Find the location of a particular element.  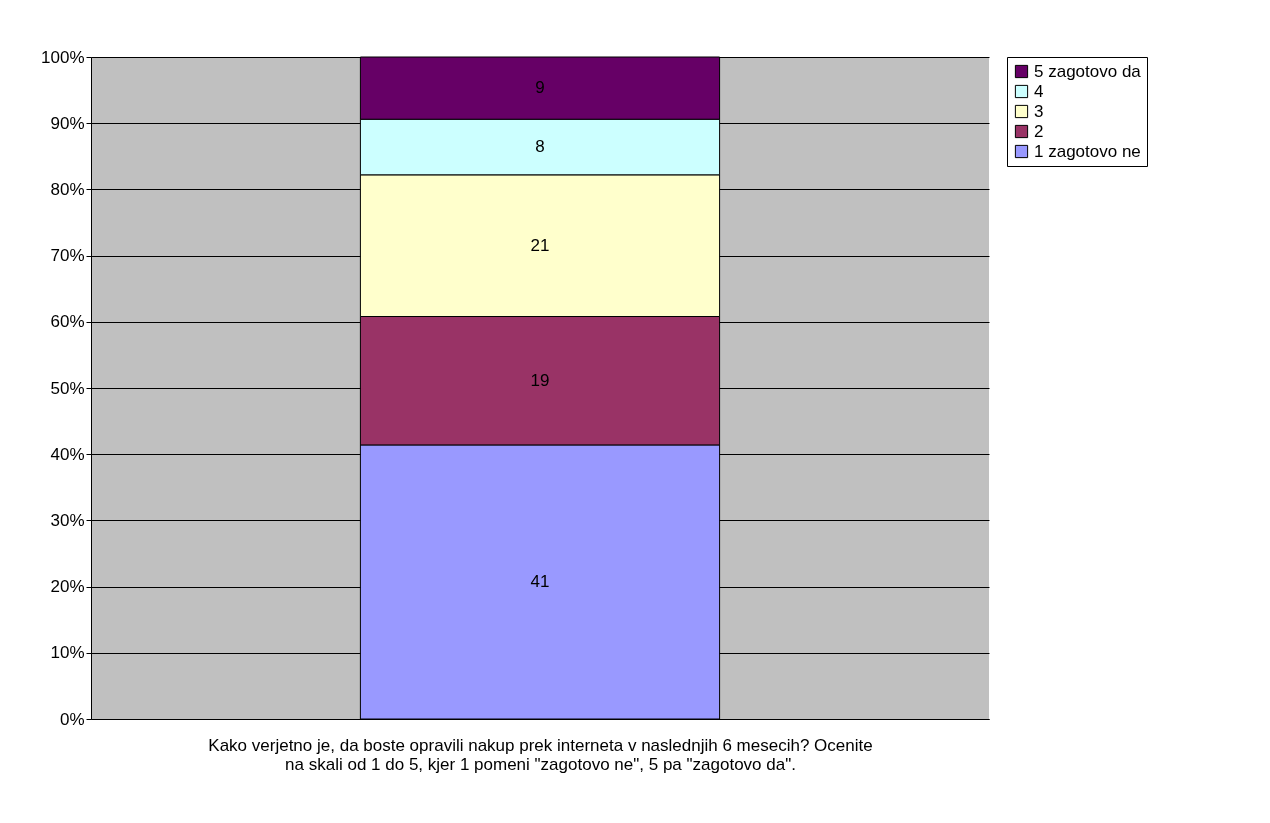

data-label: 9 is located at coordinates (540, 88).